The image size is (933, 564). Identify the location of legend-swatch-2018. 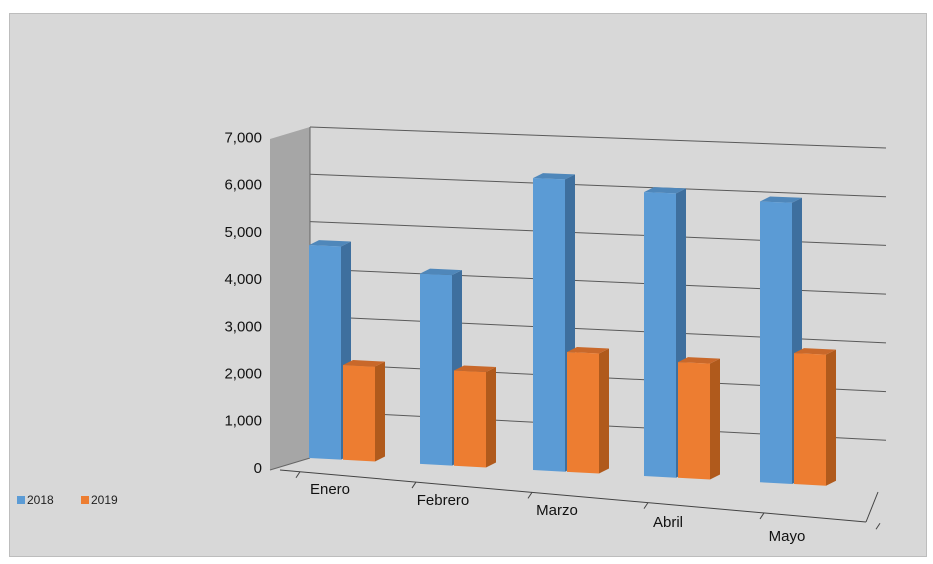
(21, 500).